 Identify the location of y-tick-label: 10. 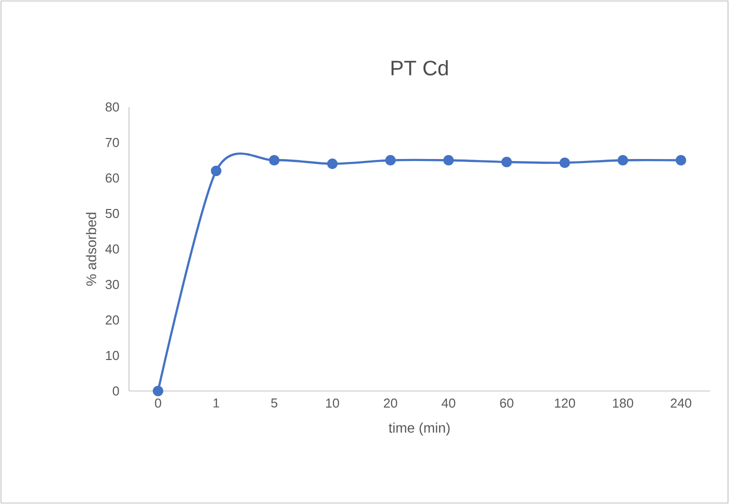
(112, 355).